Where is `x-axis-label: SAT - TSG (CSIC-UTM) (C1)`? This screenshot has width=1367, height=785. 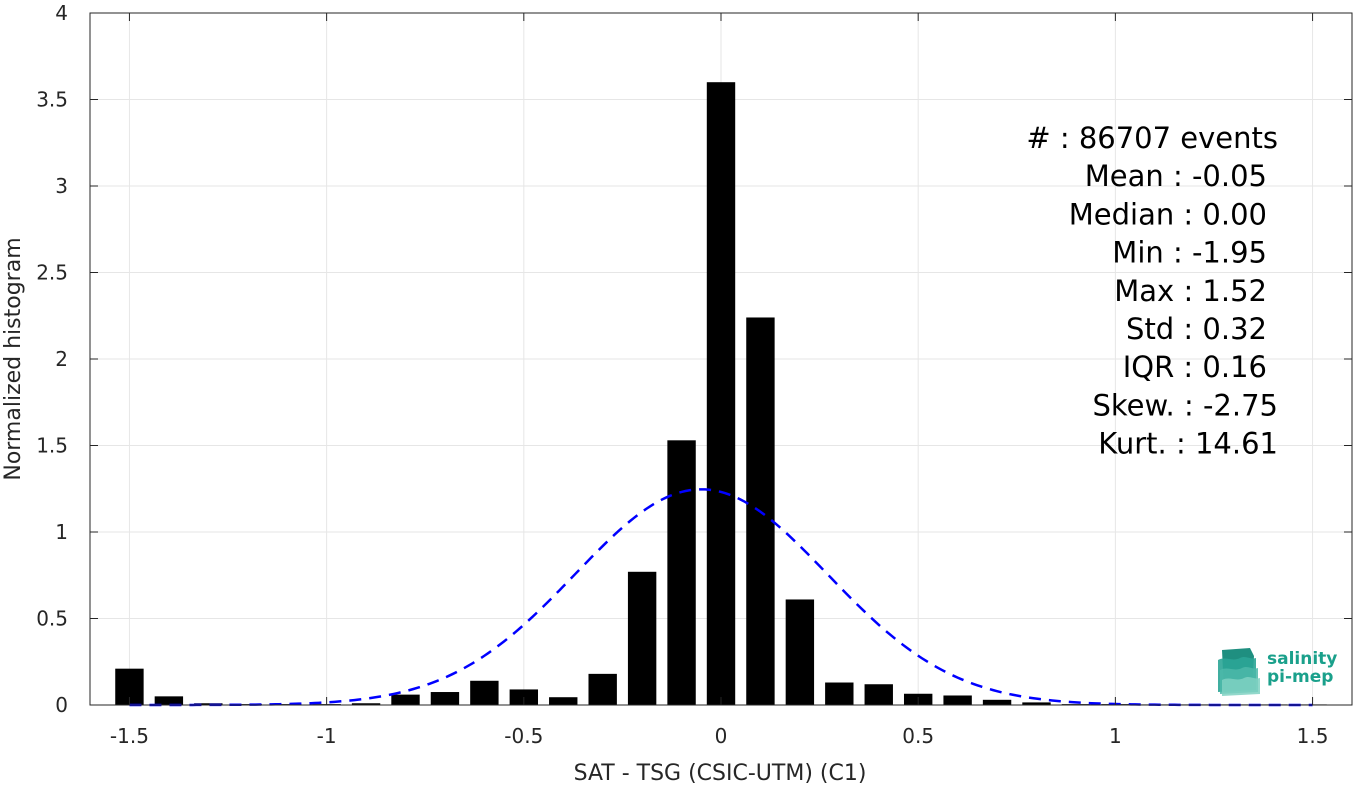
x-axis-label: SAT - TSG (CSIC-UTM) (C1) is located at coordinates (720, 773).